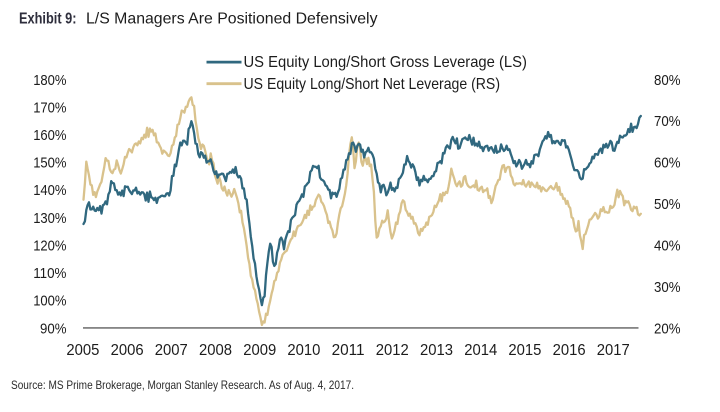  What do you see at coordinates (667, 246) in the screenshot?
I see `svg-text: 40%` at bounding box center [667, 246].